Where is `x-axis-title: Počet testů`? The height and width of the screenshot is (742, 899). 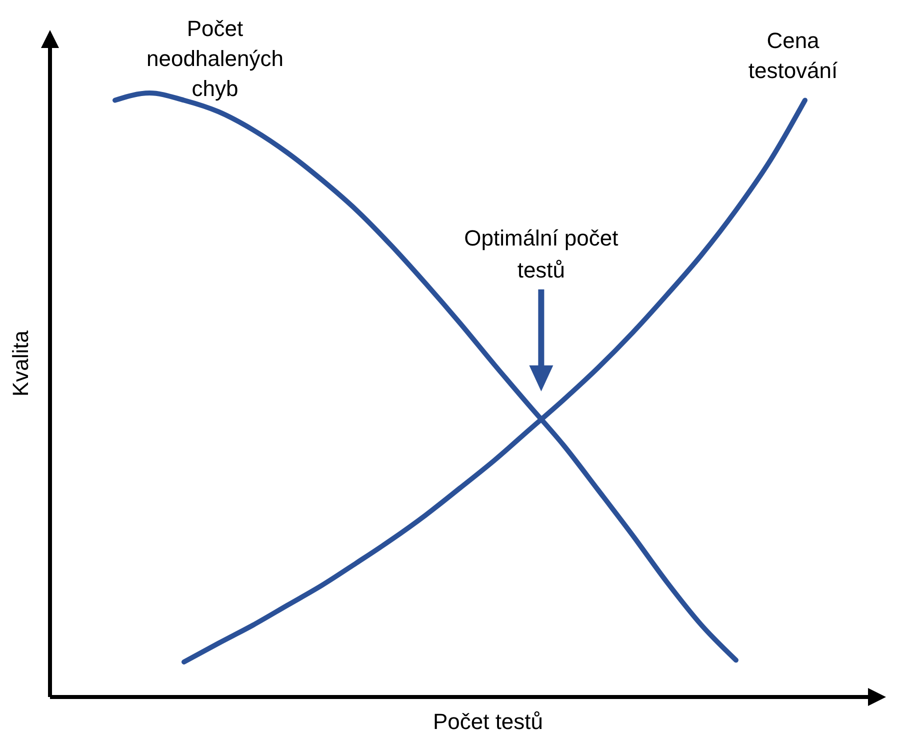
x-axis-title: Počet testů is located at coordinates (488, 721).